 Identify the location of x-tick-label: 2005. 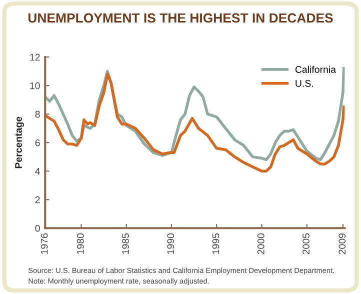
(306, 243).